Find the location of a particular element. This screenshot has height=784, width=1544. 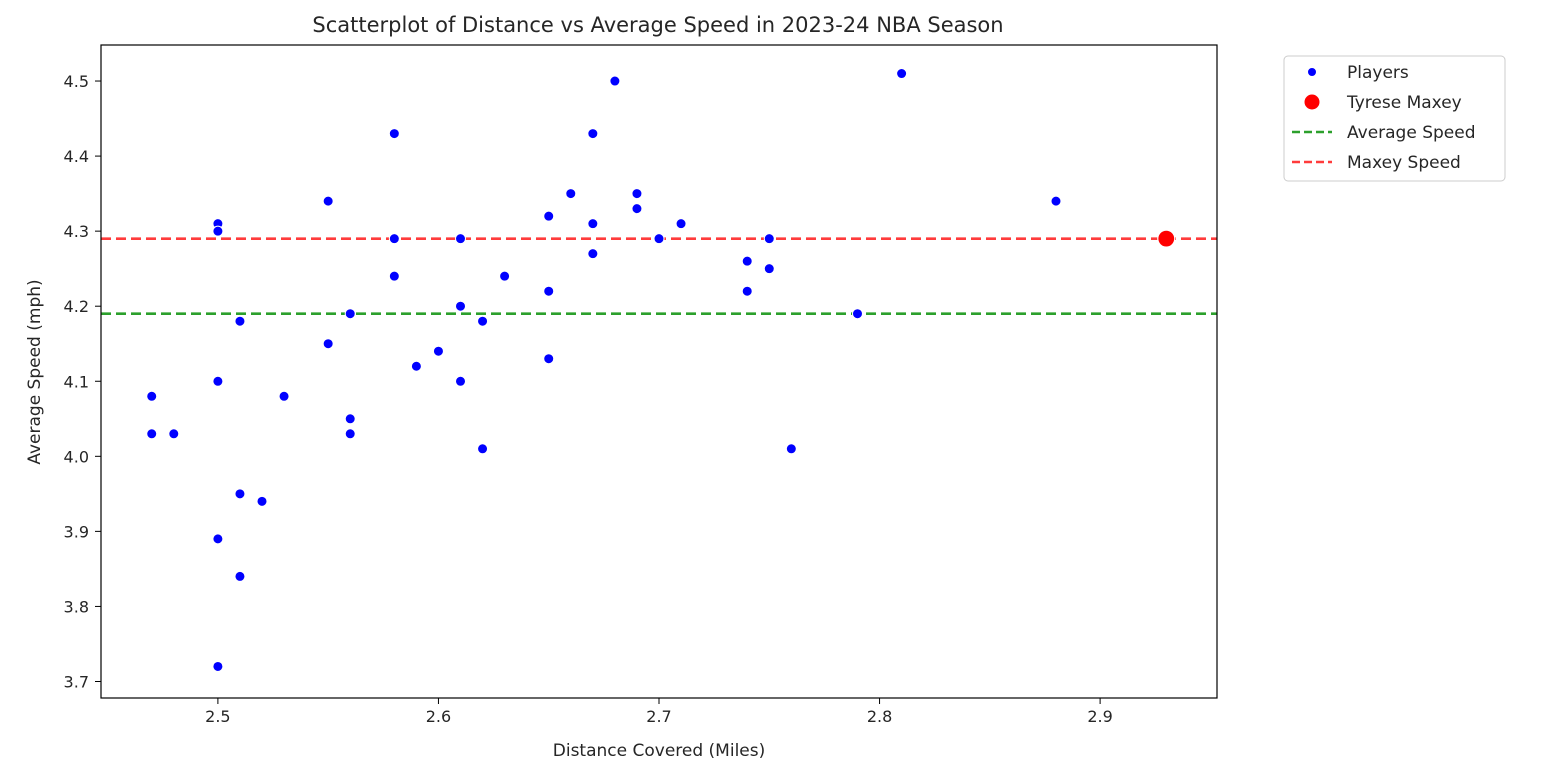

y-tick-label: 4.2 is located at coordinates (76, 306).